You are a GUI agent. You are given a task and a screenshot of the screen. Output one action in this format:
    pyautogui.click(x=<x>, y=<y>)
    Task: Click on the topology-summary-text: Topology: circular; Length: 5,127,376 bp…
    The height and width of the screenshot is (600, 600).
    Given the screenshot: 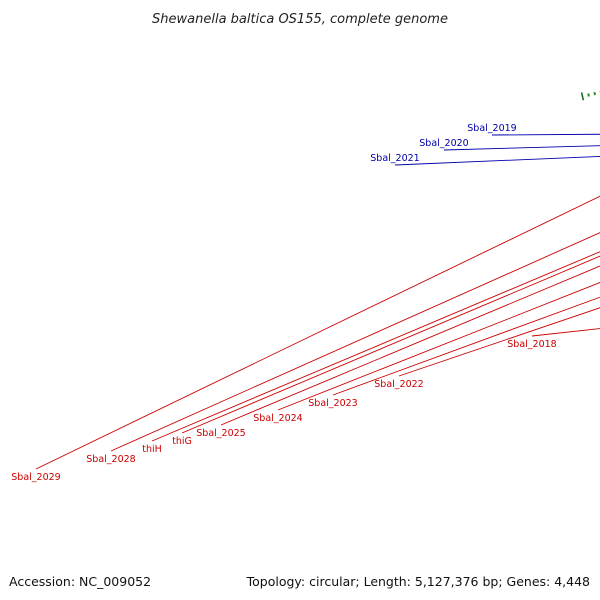 What is the action you would take?
    pyautogui.click(x=418, y=581)
    